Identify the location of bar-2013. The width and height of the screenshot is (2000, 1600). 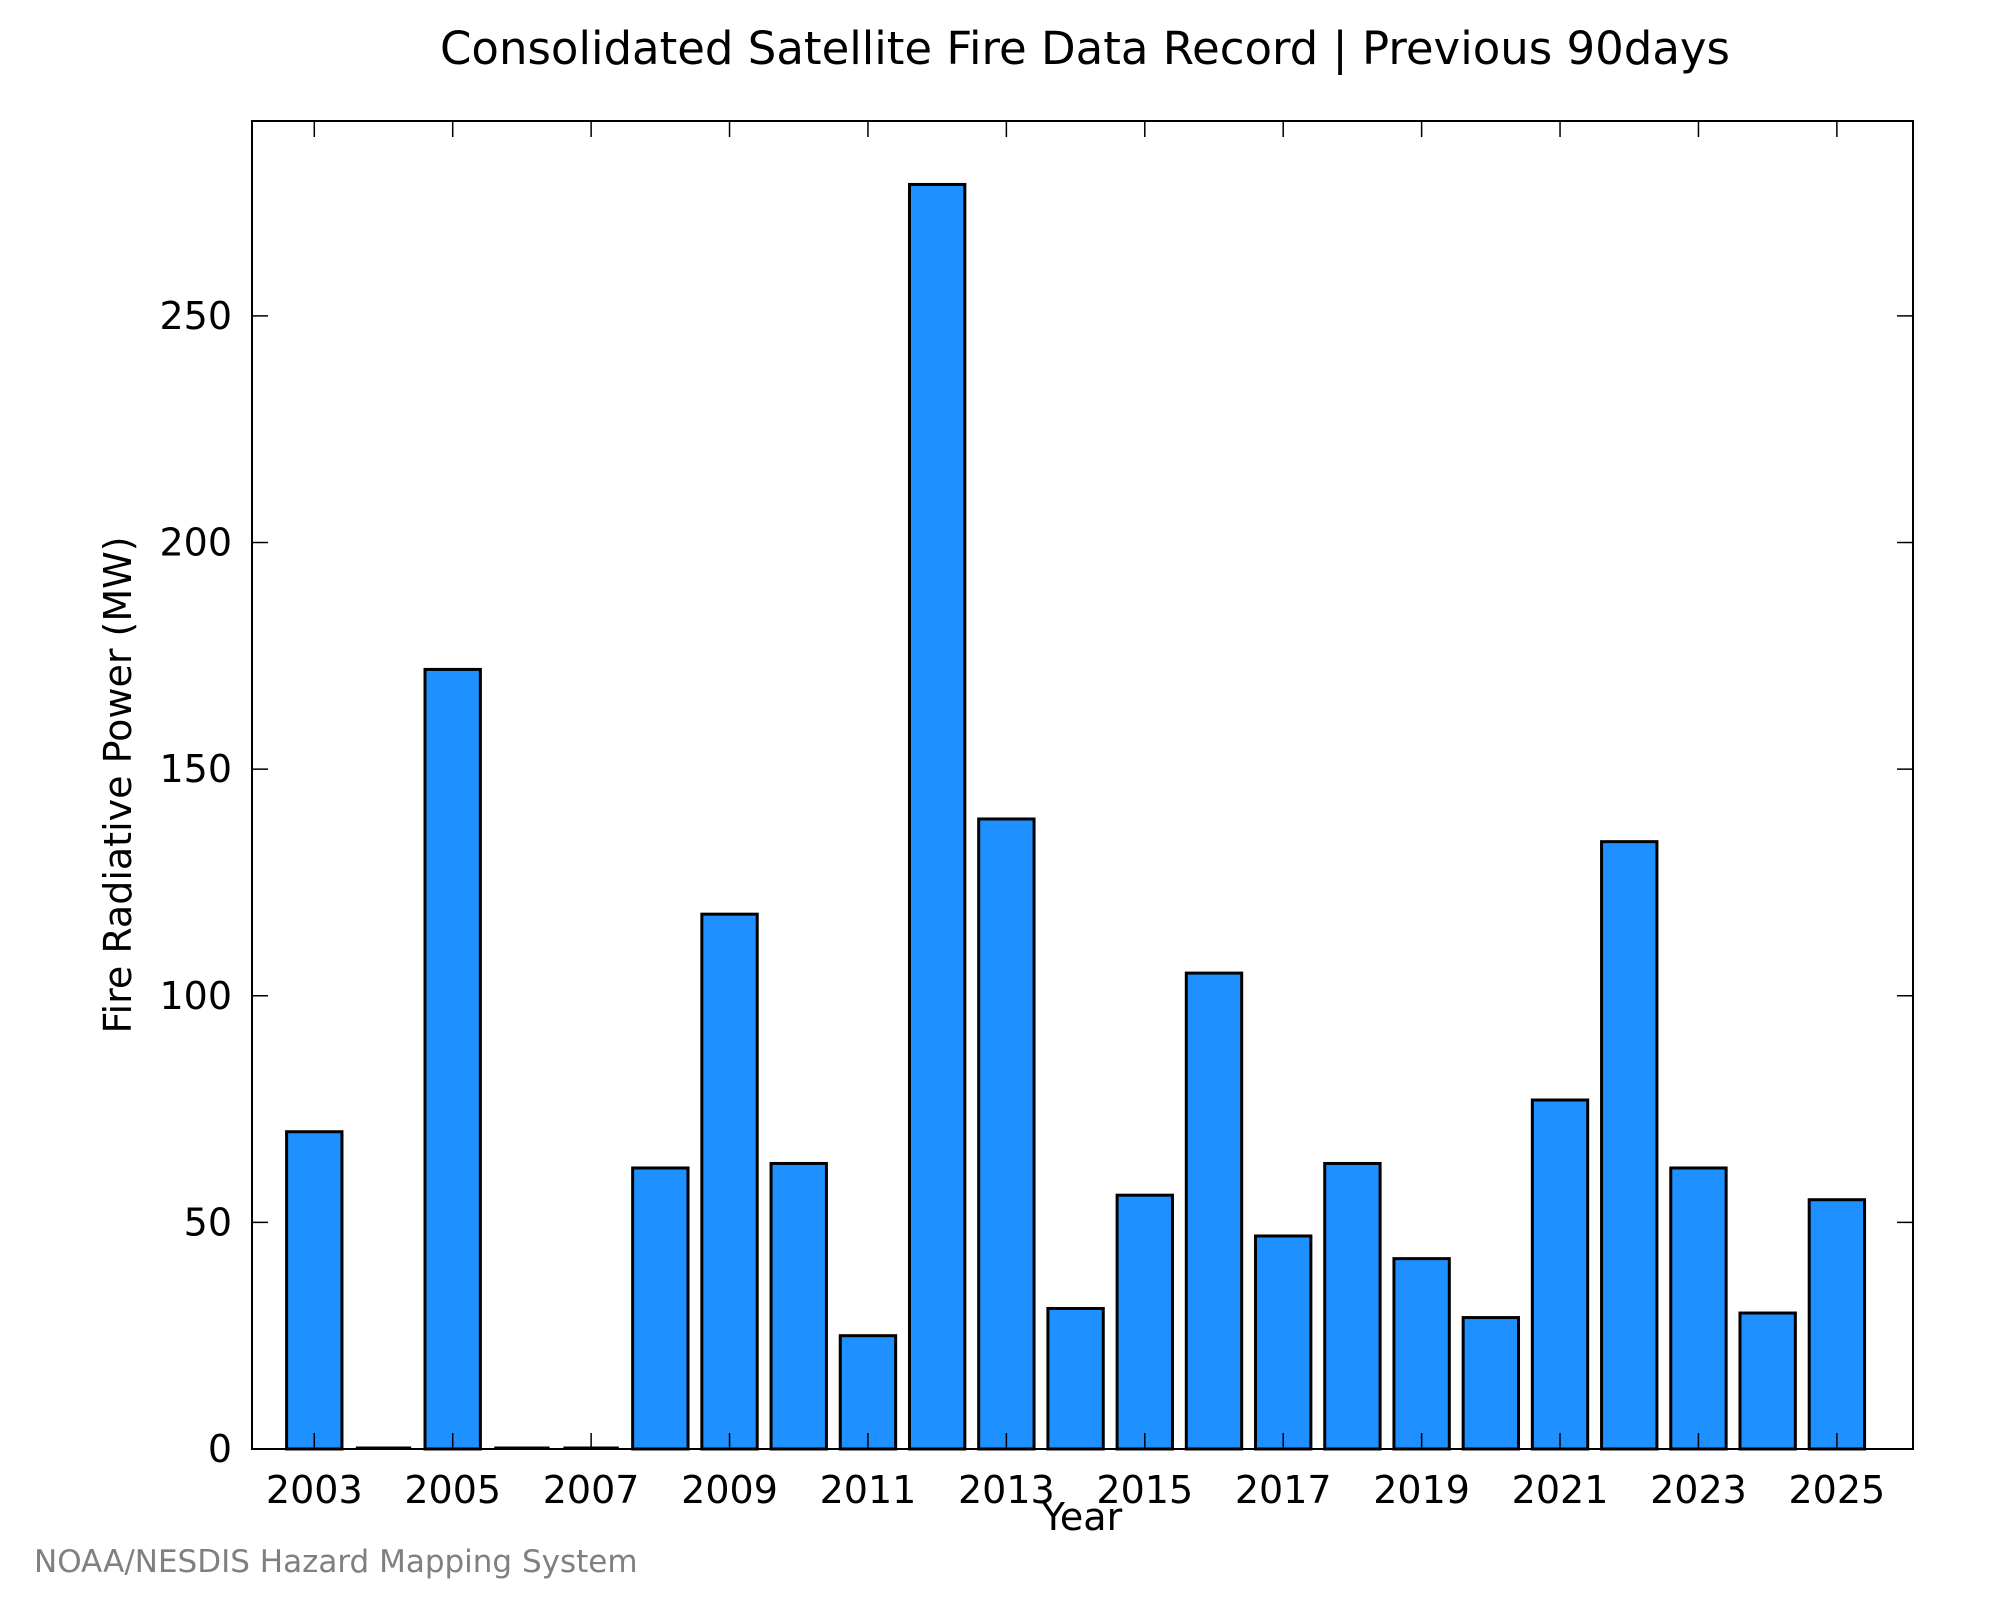
(1006, 1134).